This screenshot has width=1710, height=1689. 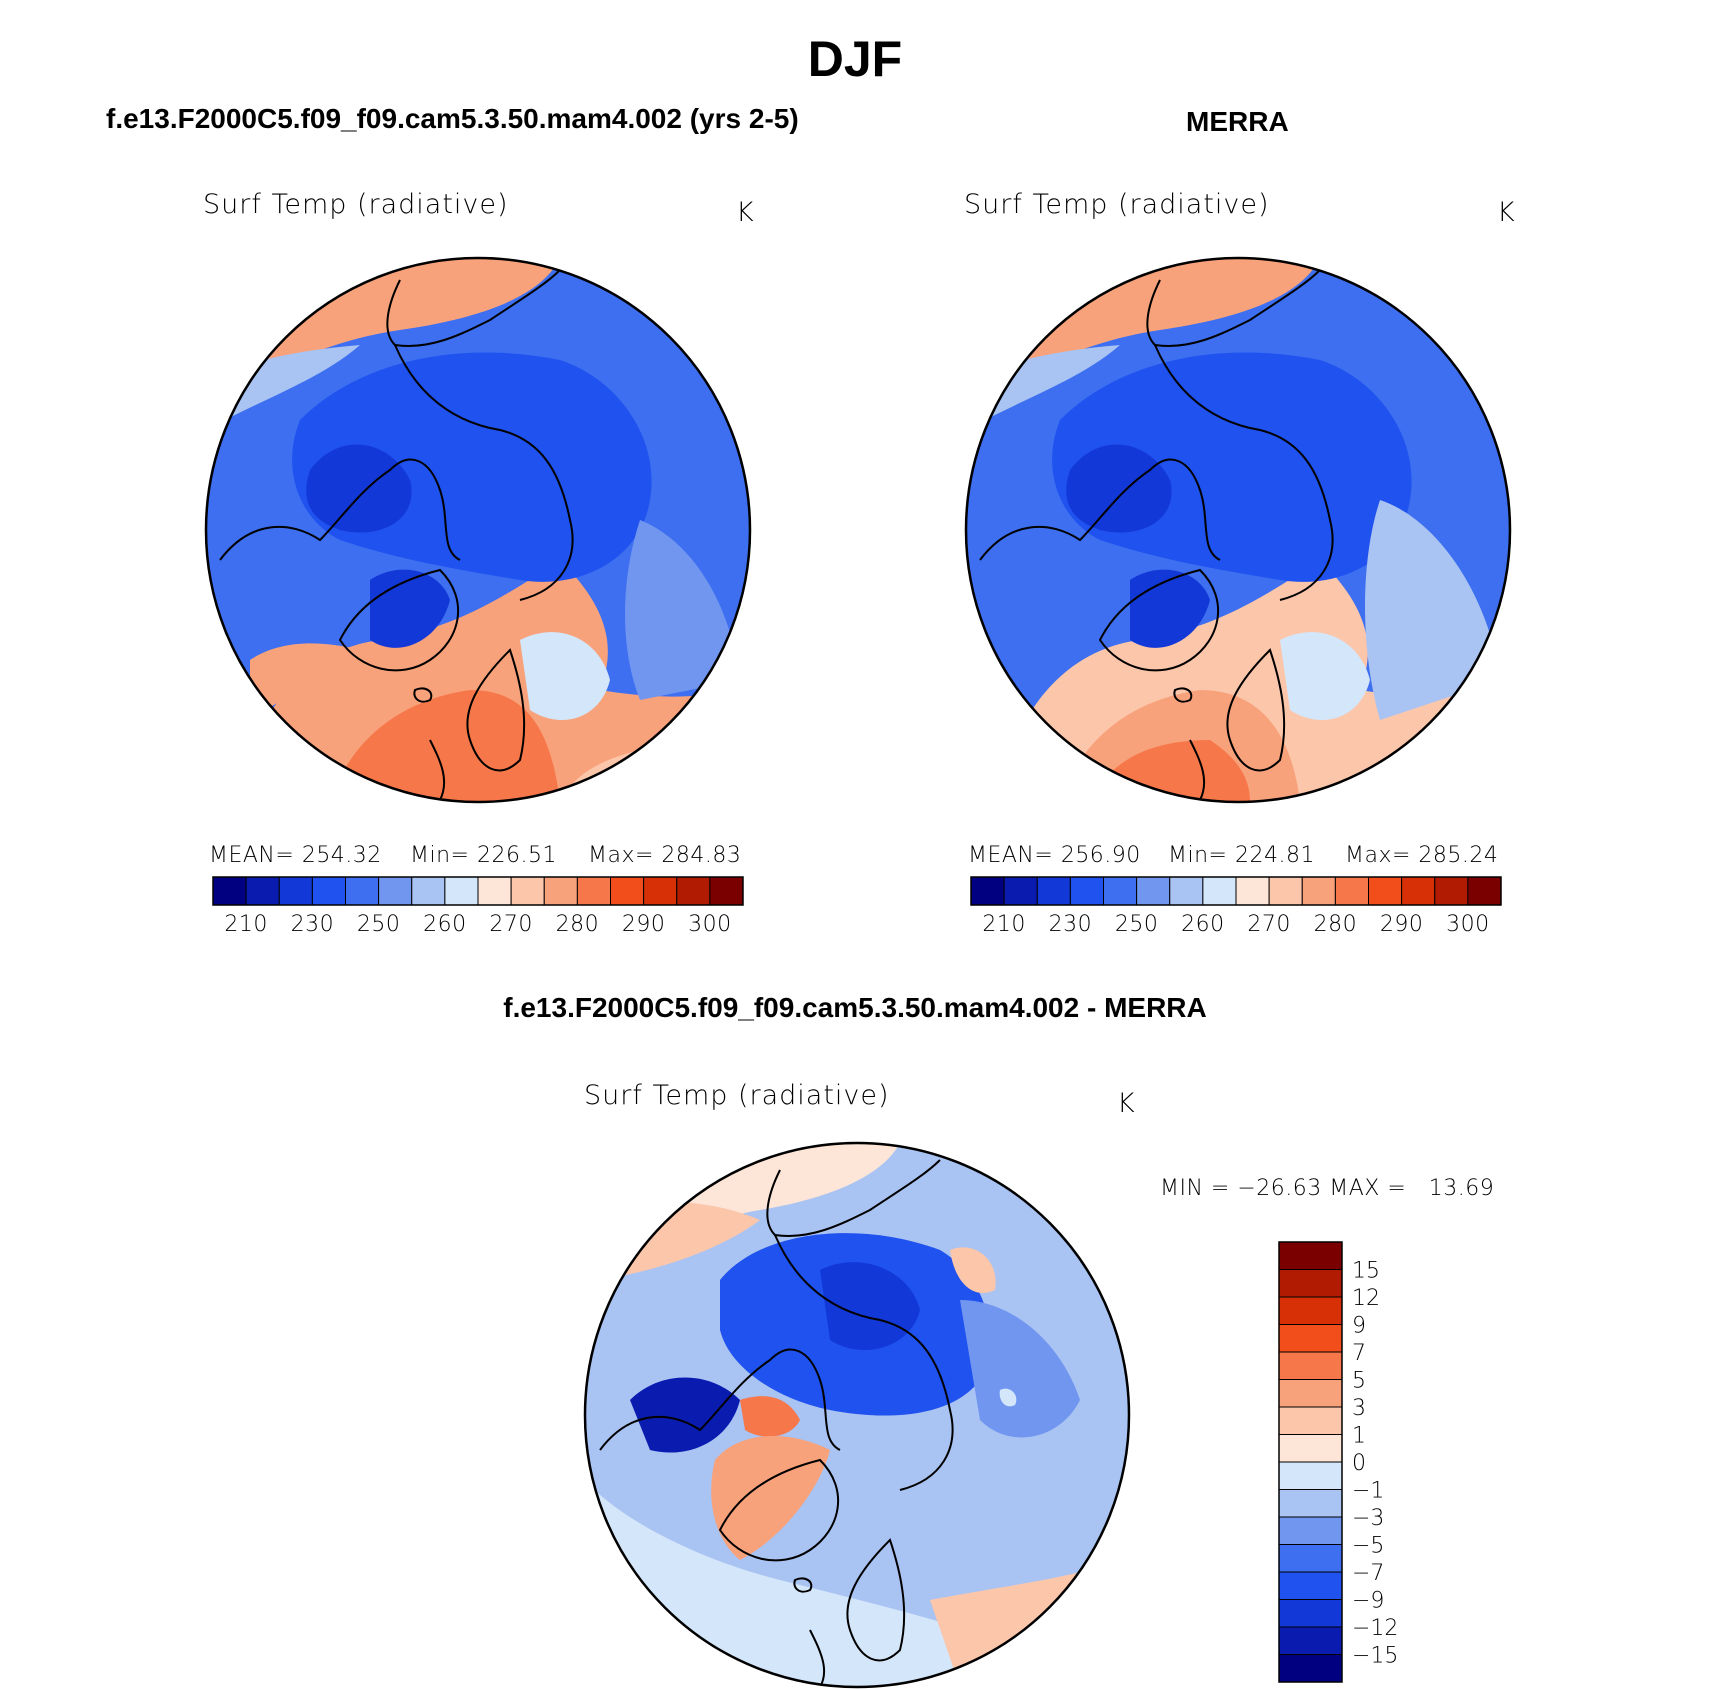 I want to click on diff-colorbar-tick-label: −7, so click(x=1368, y=1573).